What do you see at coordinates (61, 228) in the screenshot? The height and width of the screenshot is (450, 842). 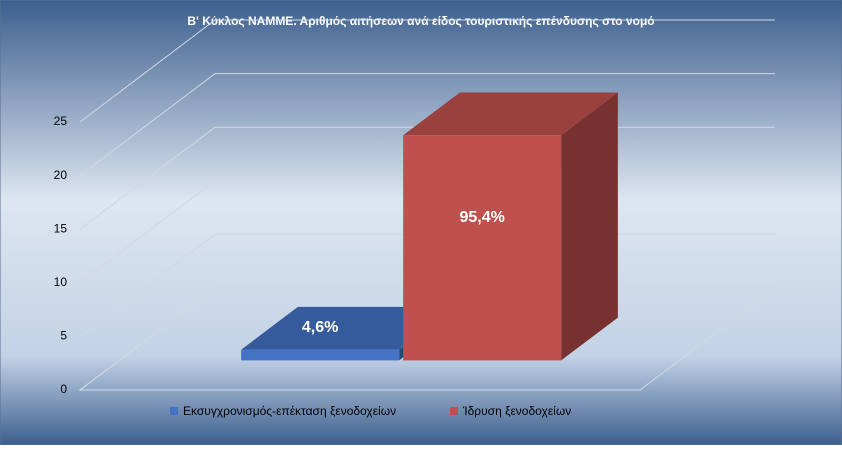 I see `y-tick-label: 15` at bounding box center [61, 228].